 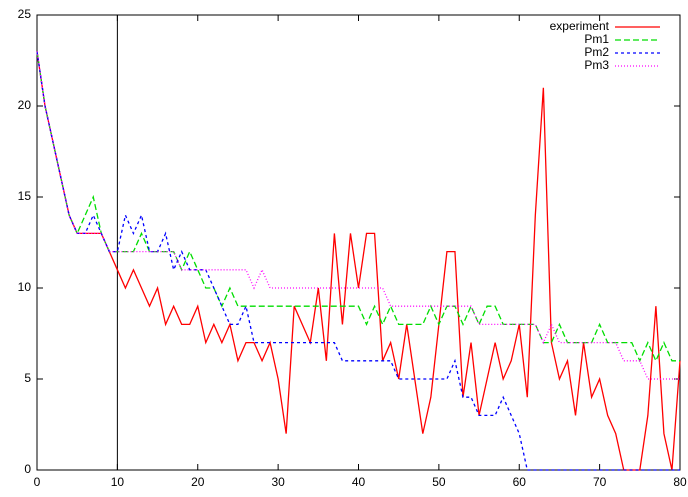 What do you see at coordinates (25, 287) in the screenshot?
I see `y-tick-label: 10` at bounding box center [25, 287].